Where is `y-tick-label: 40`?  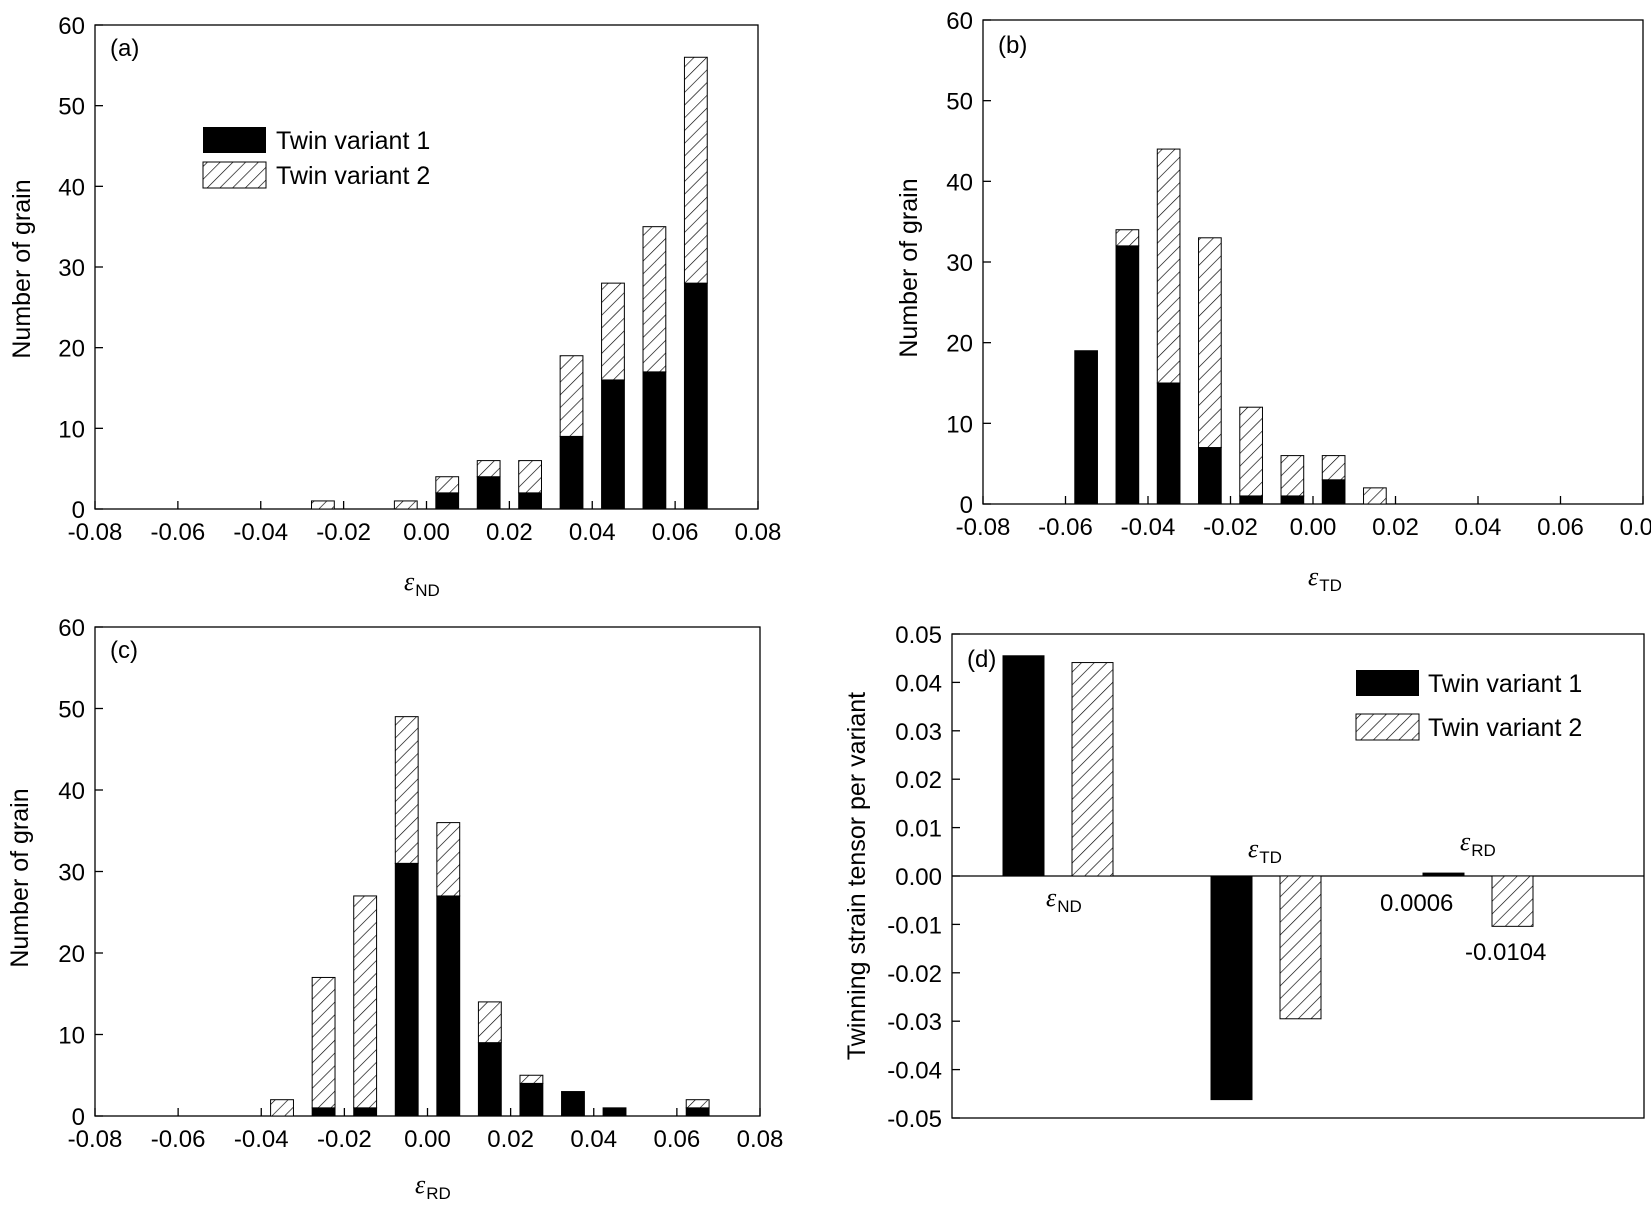
y-tick-label: 40 is located at coordinates (71, 791).